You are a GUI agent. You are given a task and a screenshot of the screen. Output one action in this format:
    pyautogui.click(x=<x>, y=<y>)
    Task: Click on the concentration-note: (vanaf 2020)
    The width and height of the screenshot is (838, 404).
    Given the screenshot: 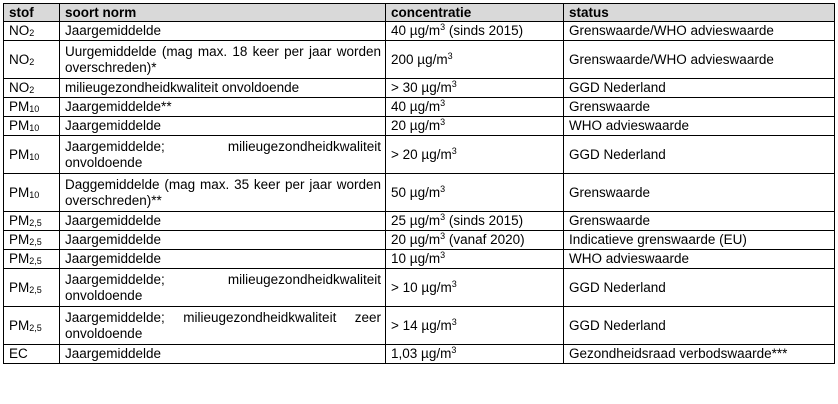 What is the action you would take?
    pyautogui.click(x=485, y=240)
    